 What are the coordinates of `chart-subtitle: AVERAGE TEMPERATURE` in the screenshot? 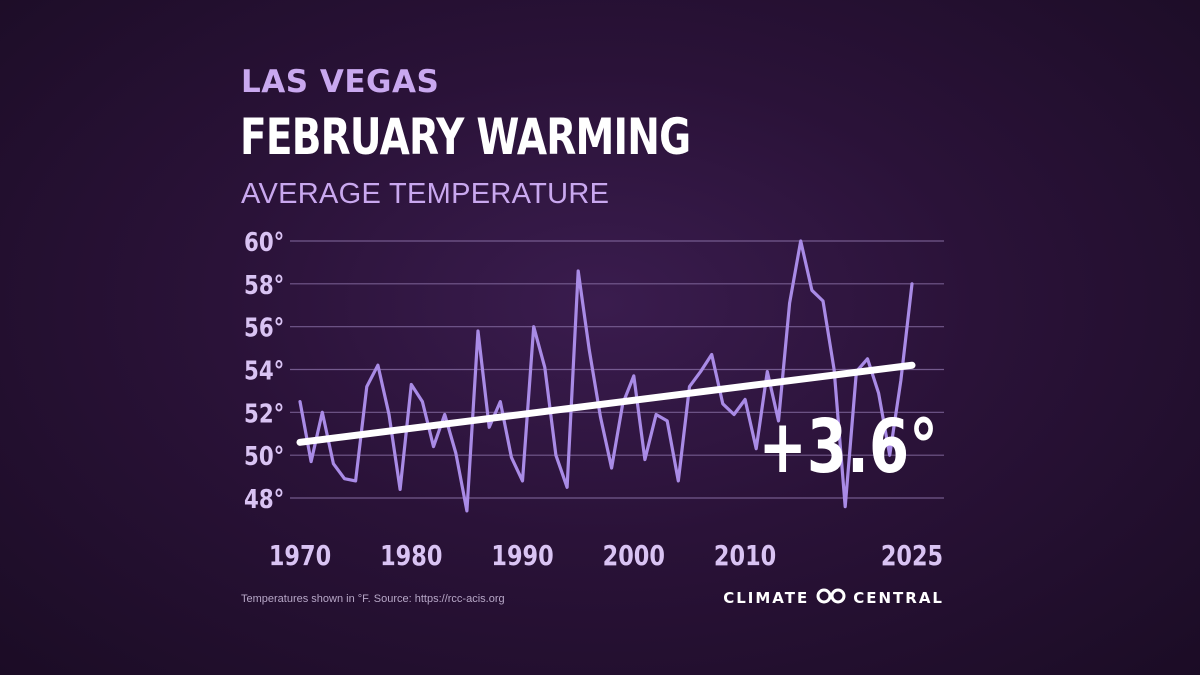 It's located at (425, 194).